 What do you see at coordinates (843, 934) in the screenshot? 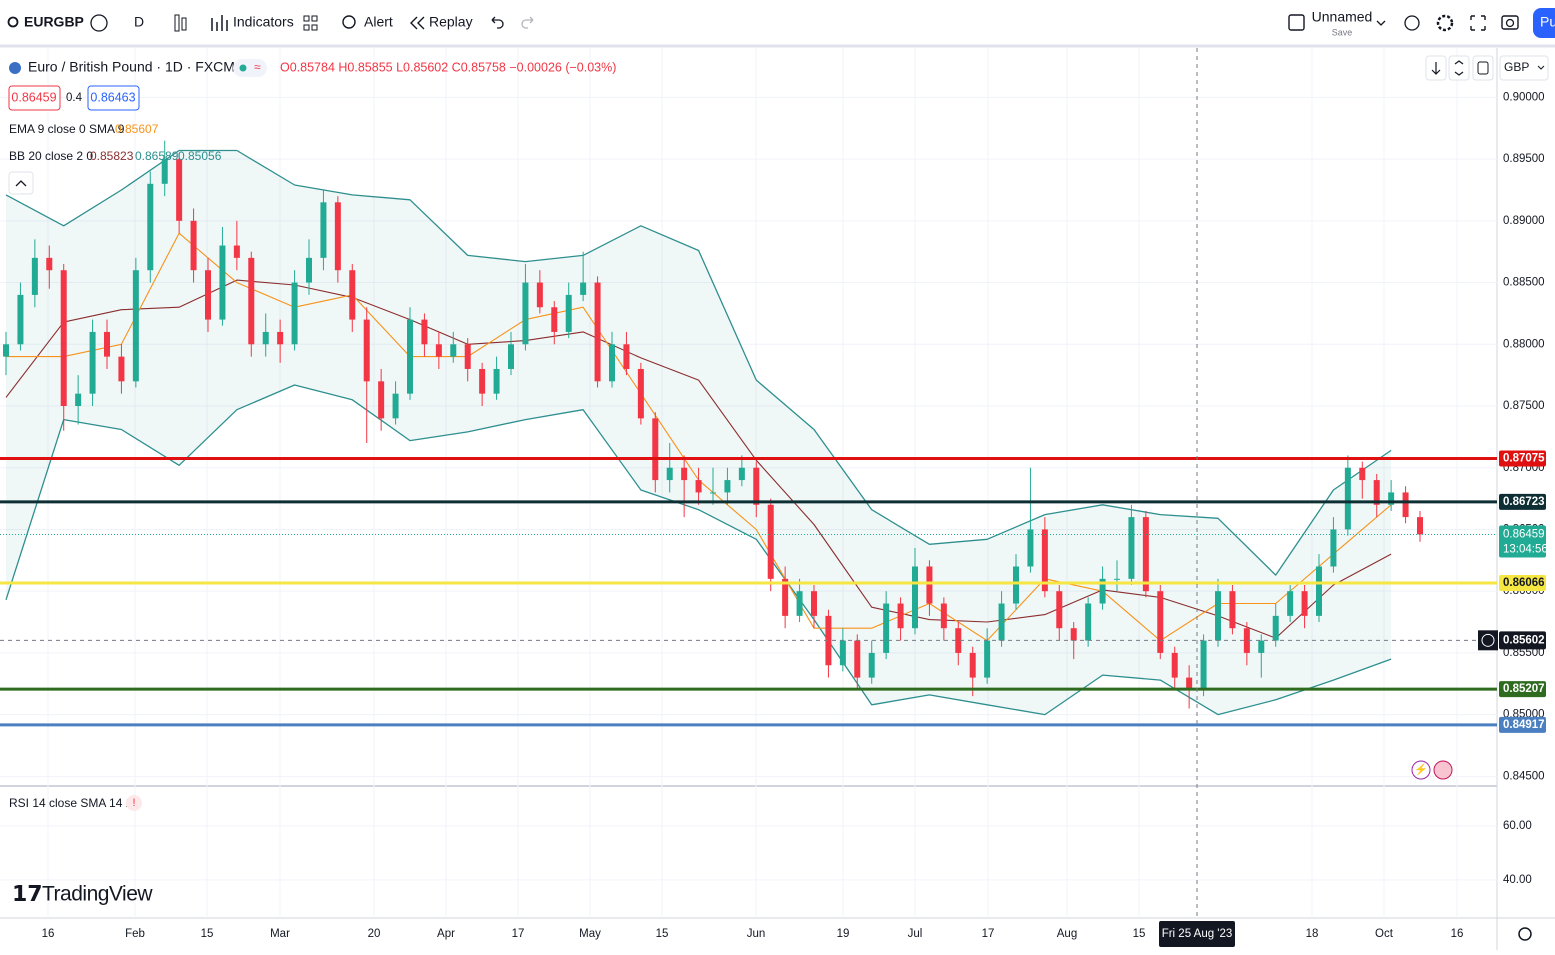
I see `x-tick-label: 19` at bounding box center [843, 934].